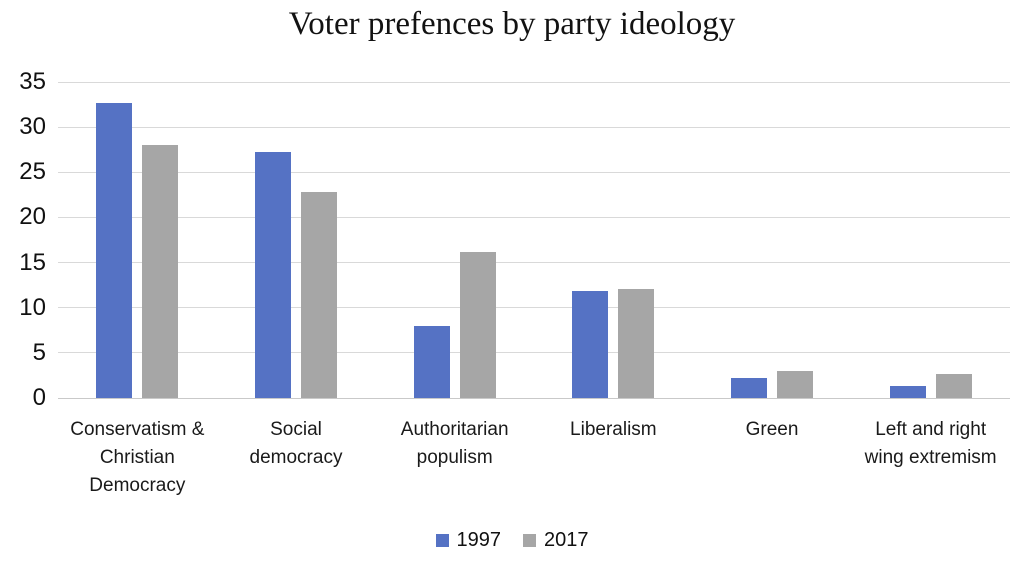  What do you see at coordinates (137, 457) in the screenshot?
I see `x-axis-category-label: Conservatism & Christian Democracy` at bounding box center [137, 457].